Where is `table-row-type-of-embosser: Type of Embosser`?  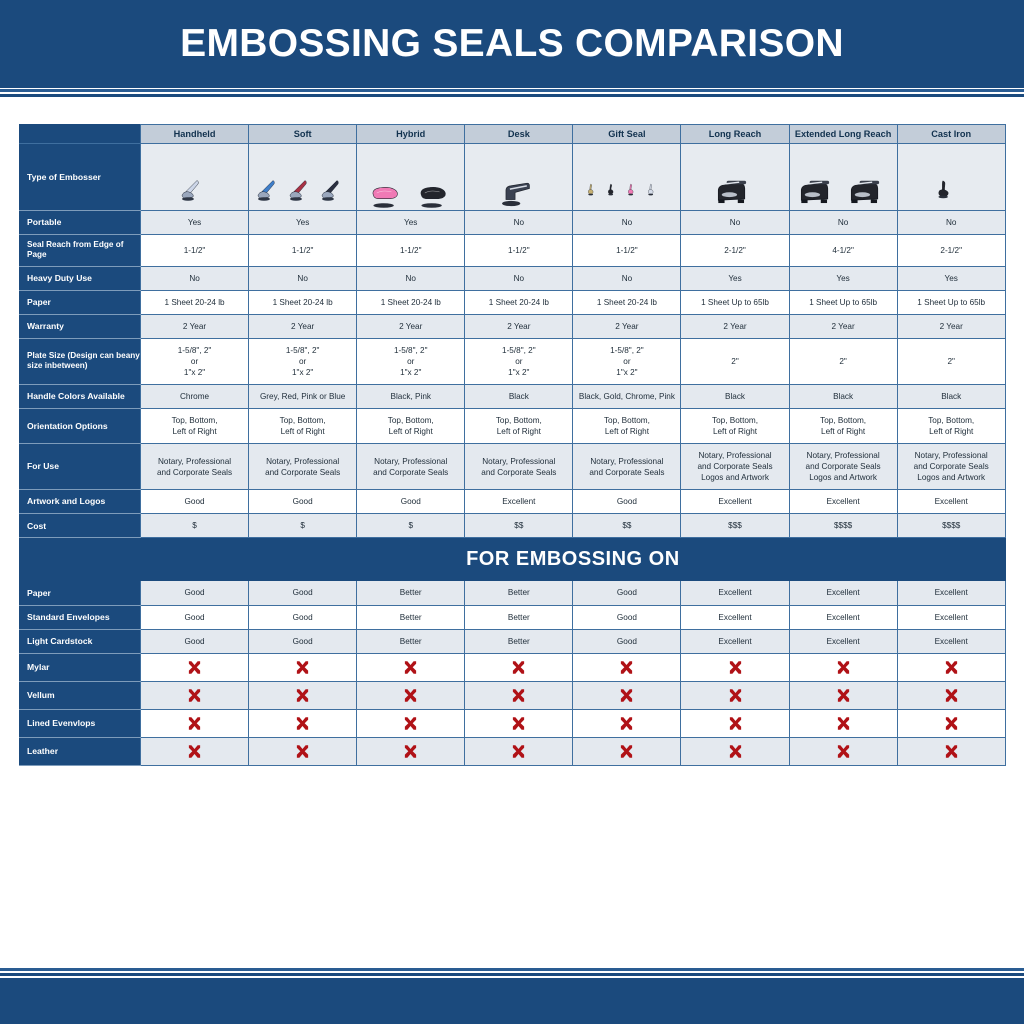
table-row-type-of-embosser: Type of Embosser is located at coordinates (512, 177).